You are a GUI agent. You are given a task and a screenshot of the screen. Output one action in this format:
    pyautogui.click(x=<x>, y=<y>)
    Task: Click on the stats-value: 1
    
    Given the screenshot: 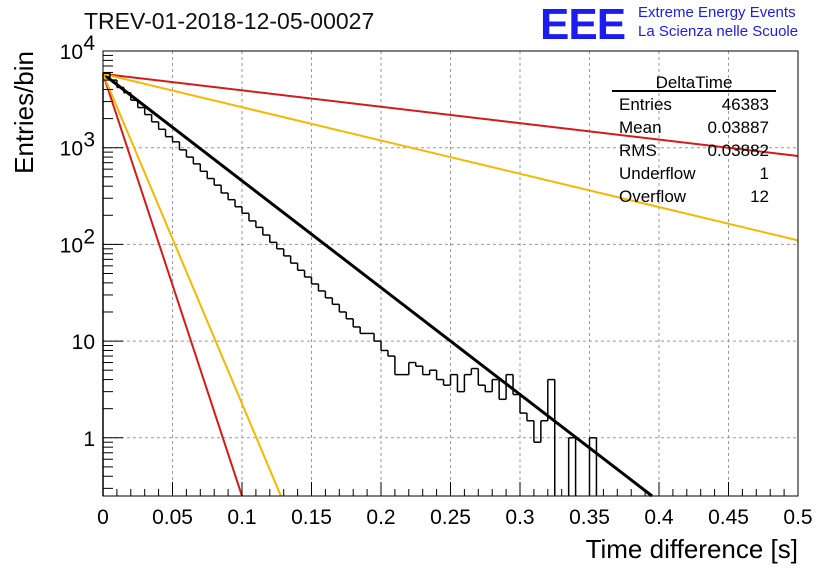 What is the action you would take?
    pyautogui.click(x=764, y=173)
    